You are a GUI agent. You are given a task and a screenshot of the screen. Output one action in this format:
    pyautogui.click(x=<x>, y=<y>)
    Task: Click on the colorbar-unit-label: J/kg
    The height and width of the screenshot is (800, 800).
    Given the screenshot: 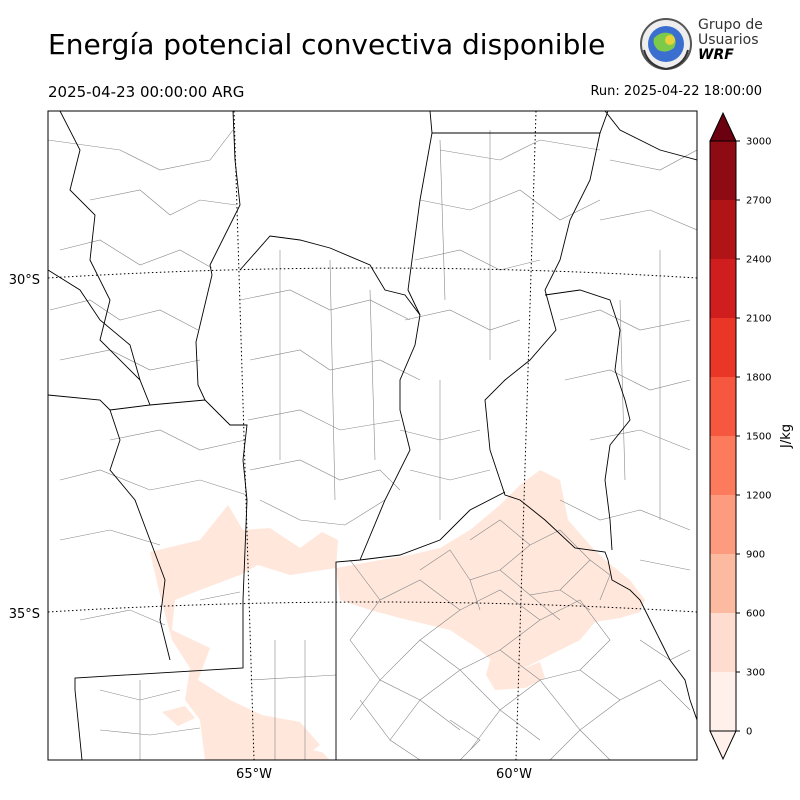 What is the action you would take?
    pyautogui.click(x=786, y=436)
    